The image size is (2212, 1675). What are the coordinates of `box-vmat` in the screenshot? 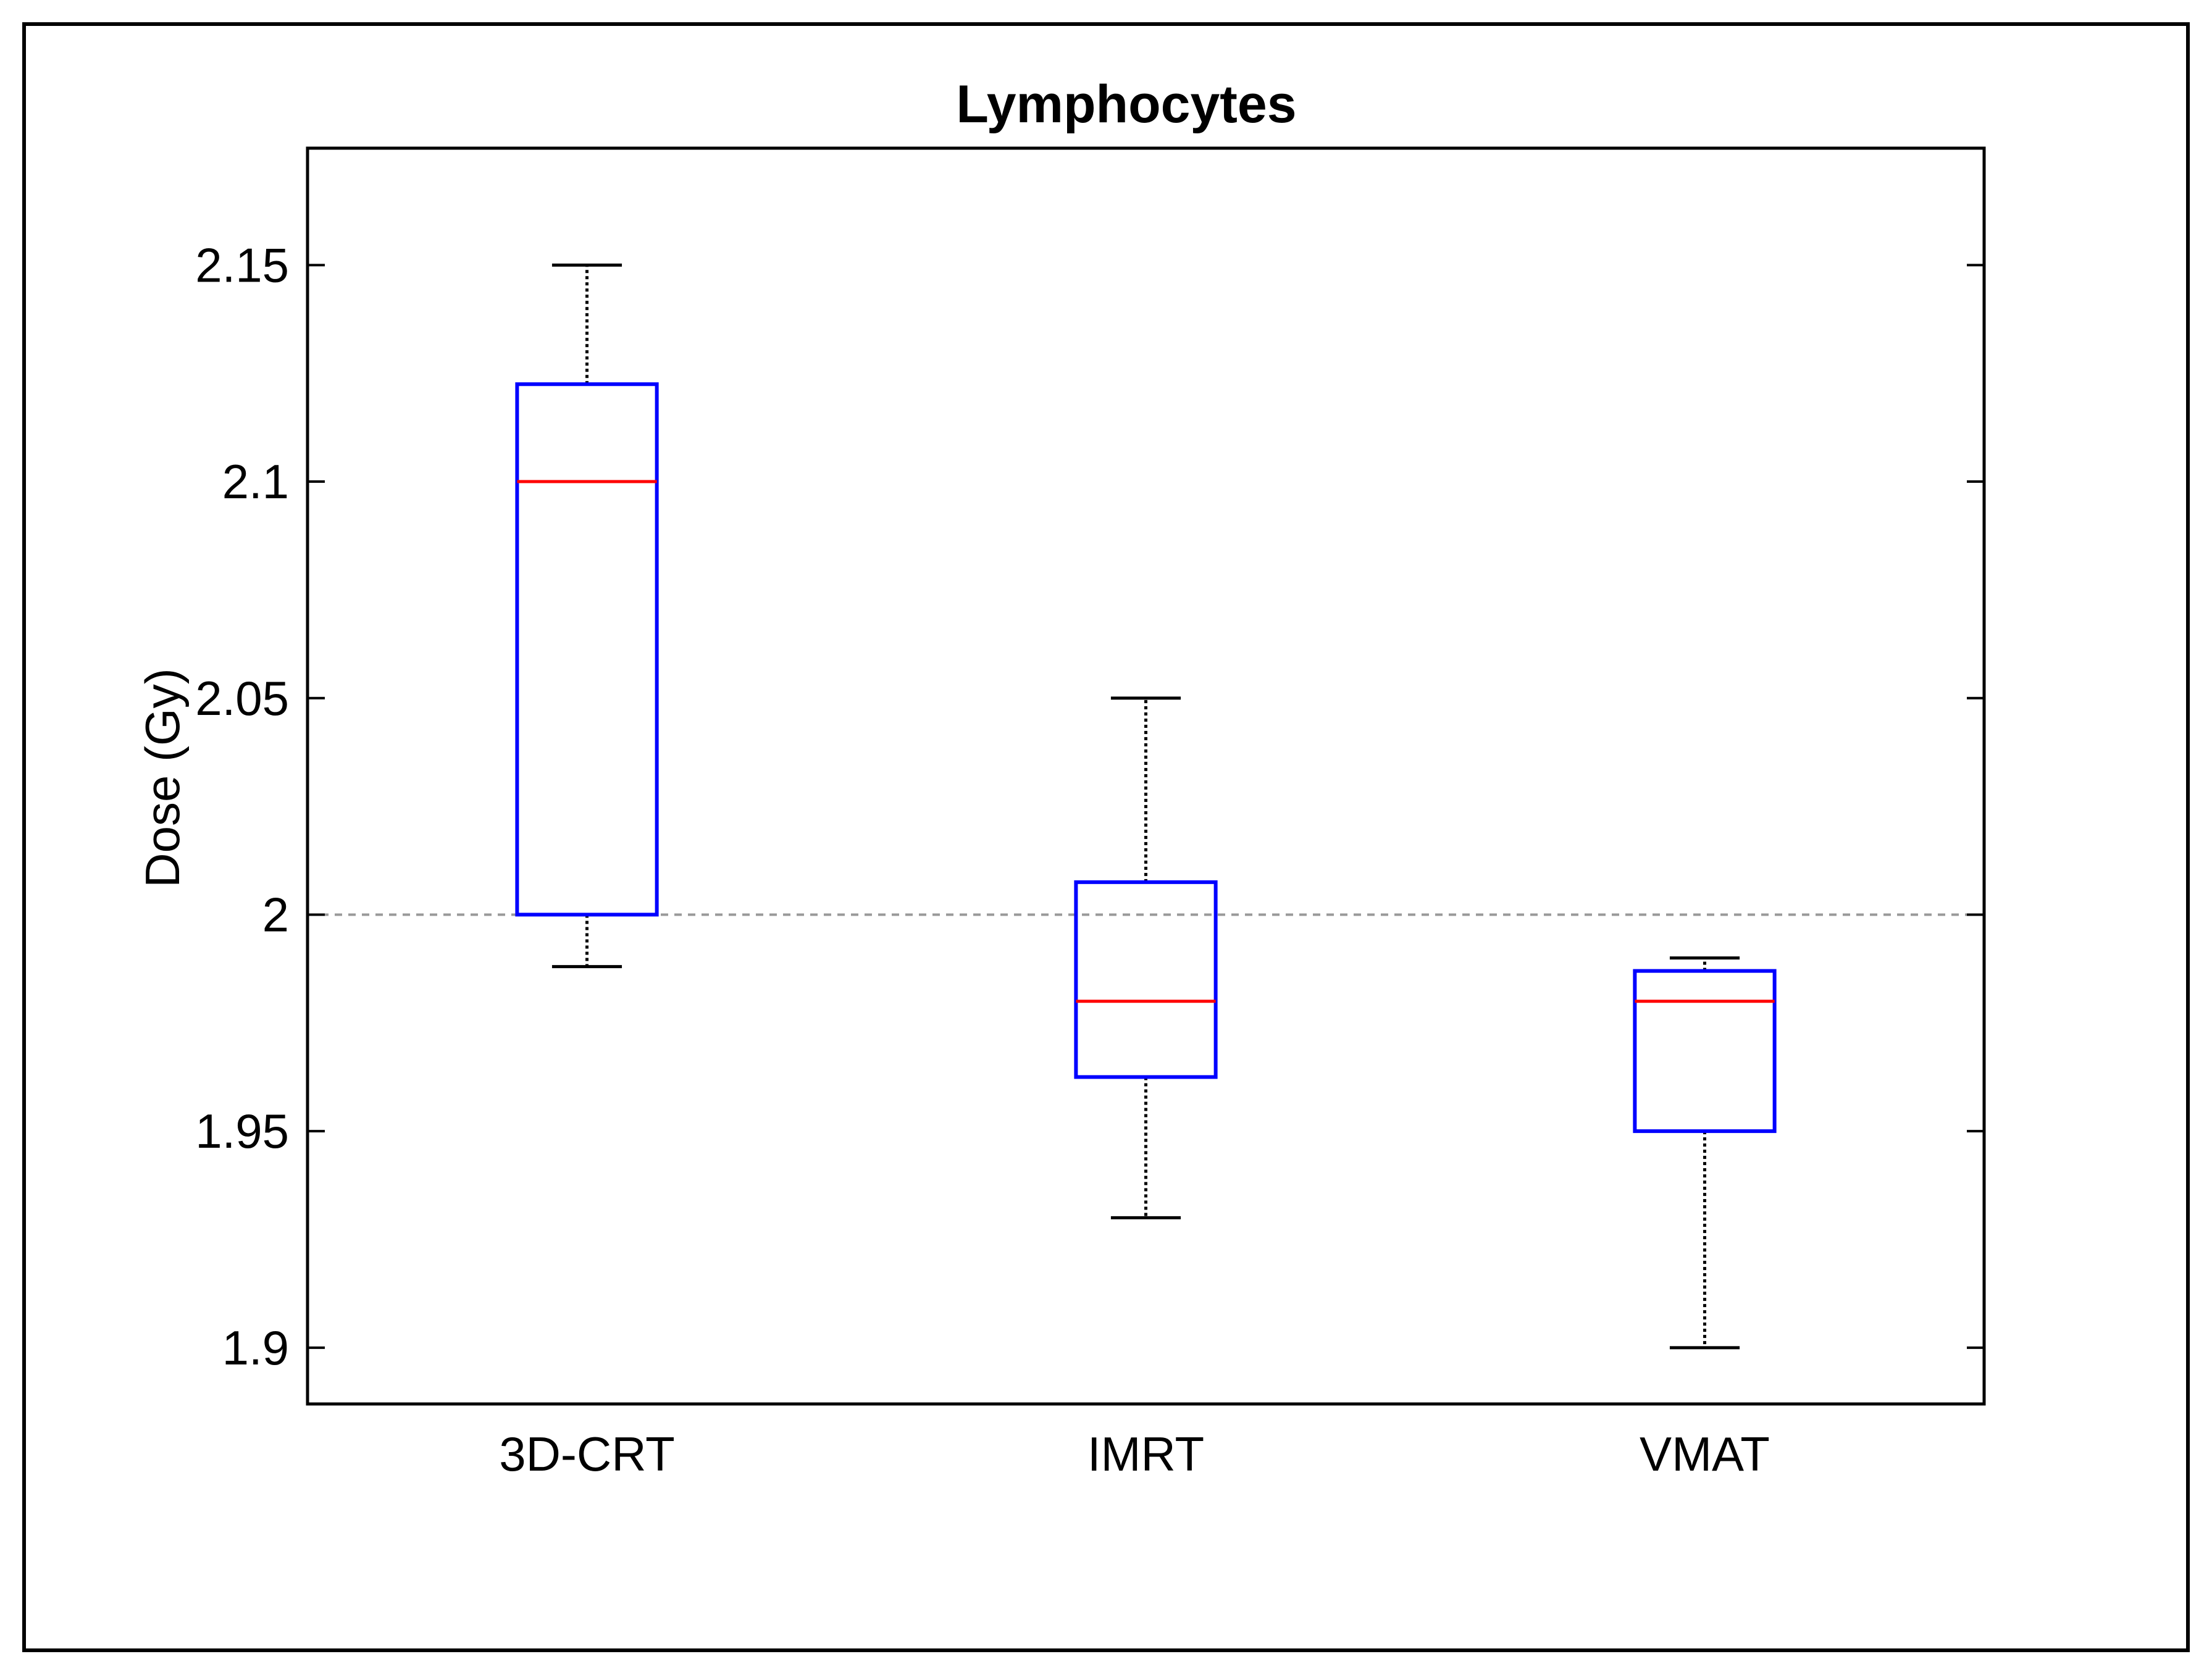 It's located at (1705, 1153).